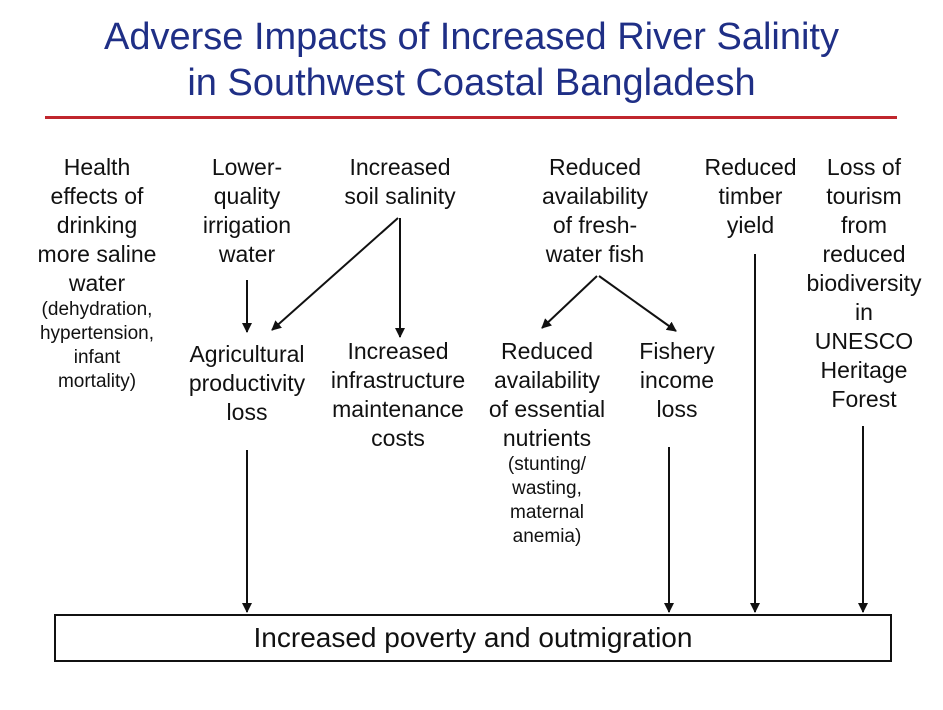 This screenshot has width=943, height=710. Describe the element at coordinates (471, 117) in the screenshot. I see `title-divider` at that location.